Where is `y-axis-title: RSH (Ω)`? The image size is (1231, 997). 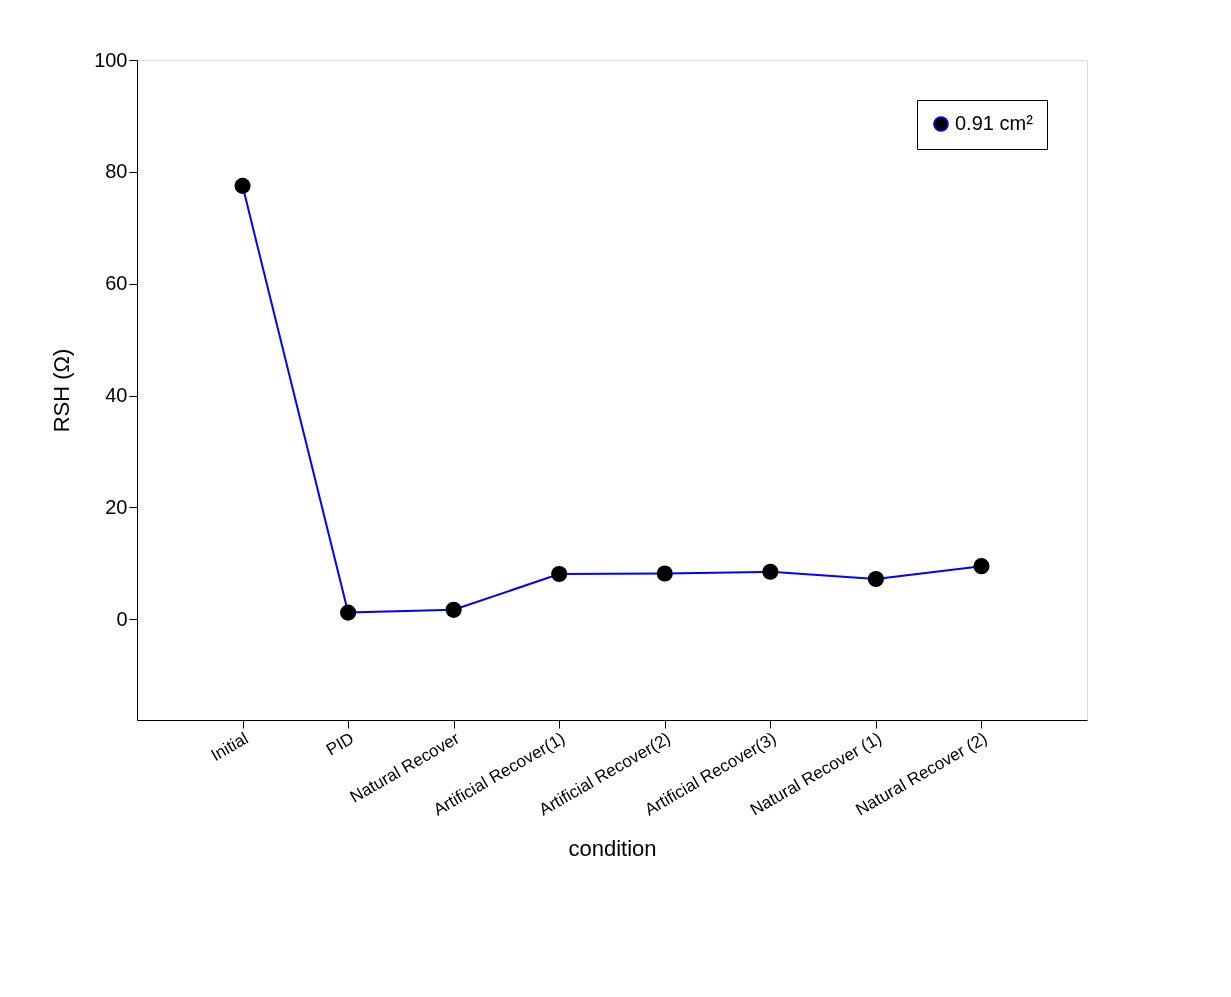
y-axis-title: RSH (Ω) is located at coordinates (62, 390).